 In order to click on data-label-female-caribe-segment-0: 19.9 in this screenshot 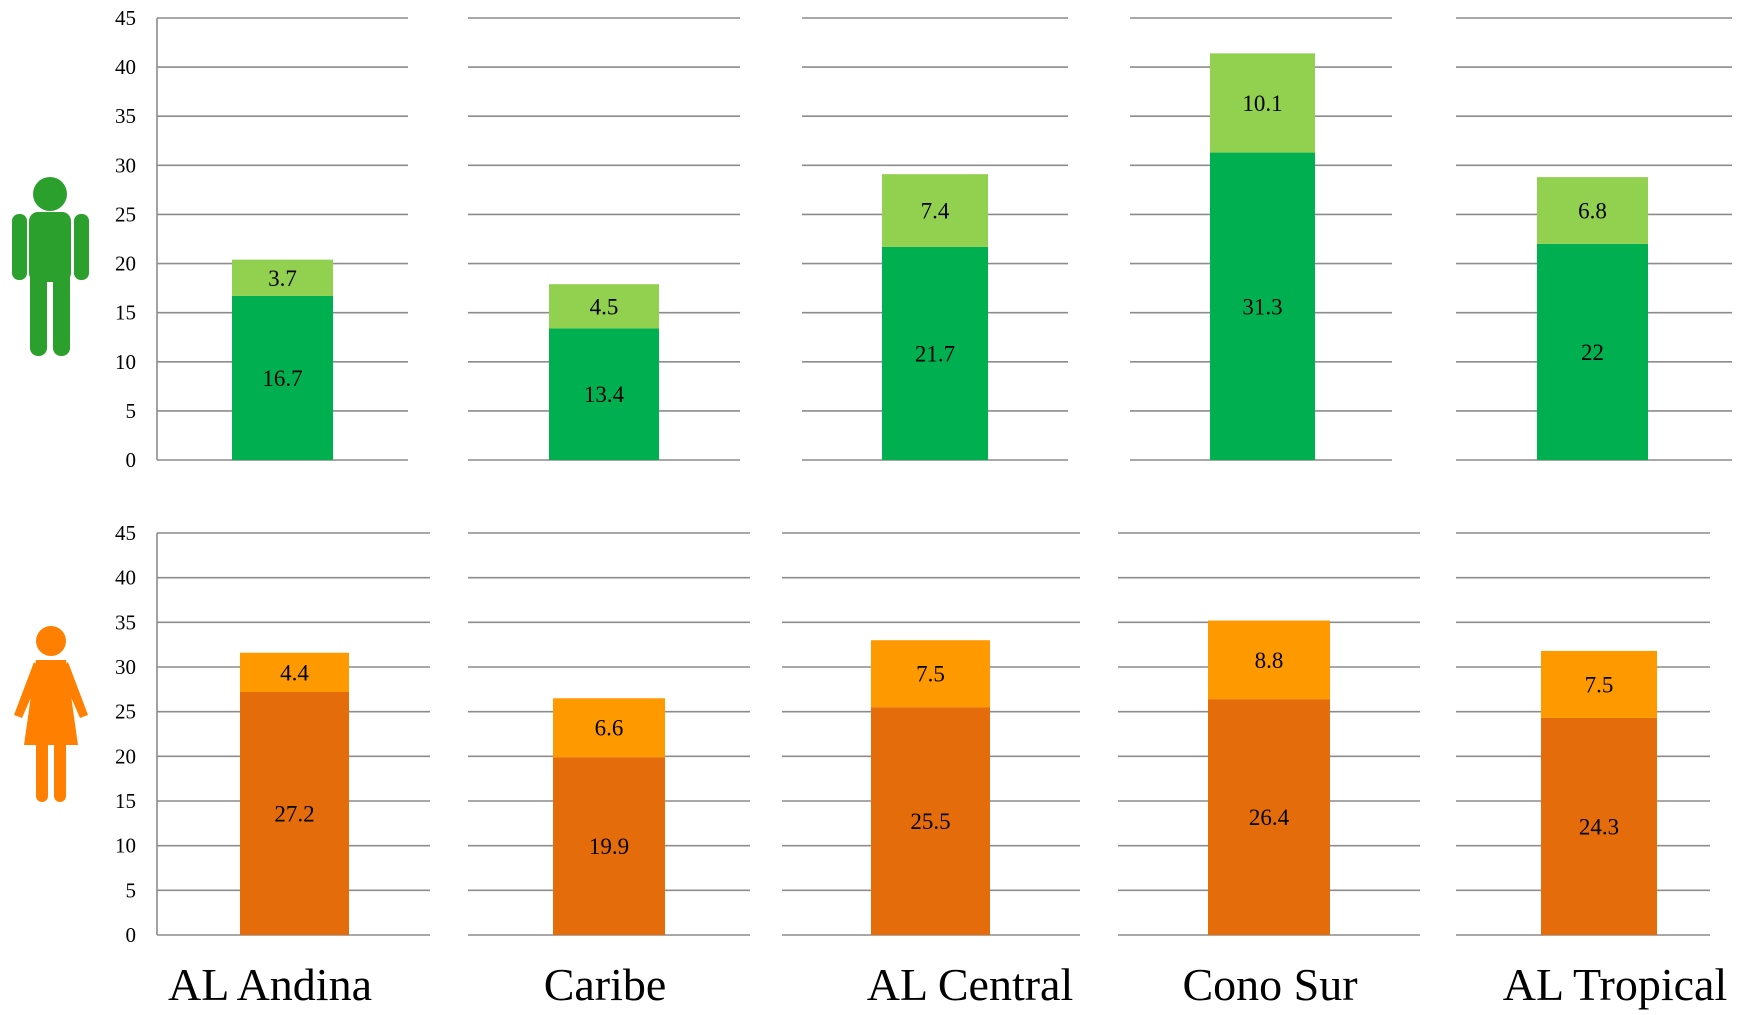, I will do `click(609, 846)`.